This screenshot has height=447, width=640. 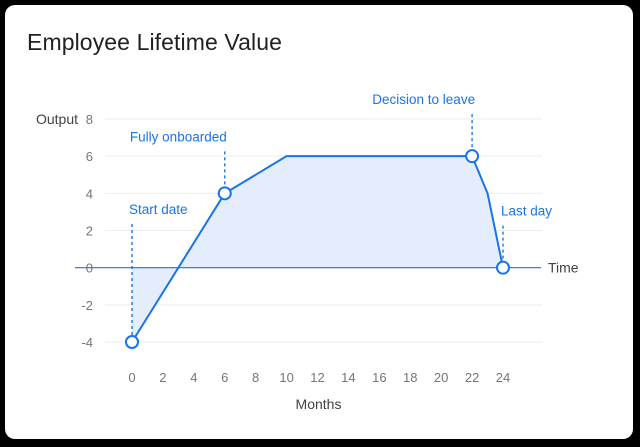 I want to click on y-tick-label: 0, so click(x=89, y=268).